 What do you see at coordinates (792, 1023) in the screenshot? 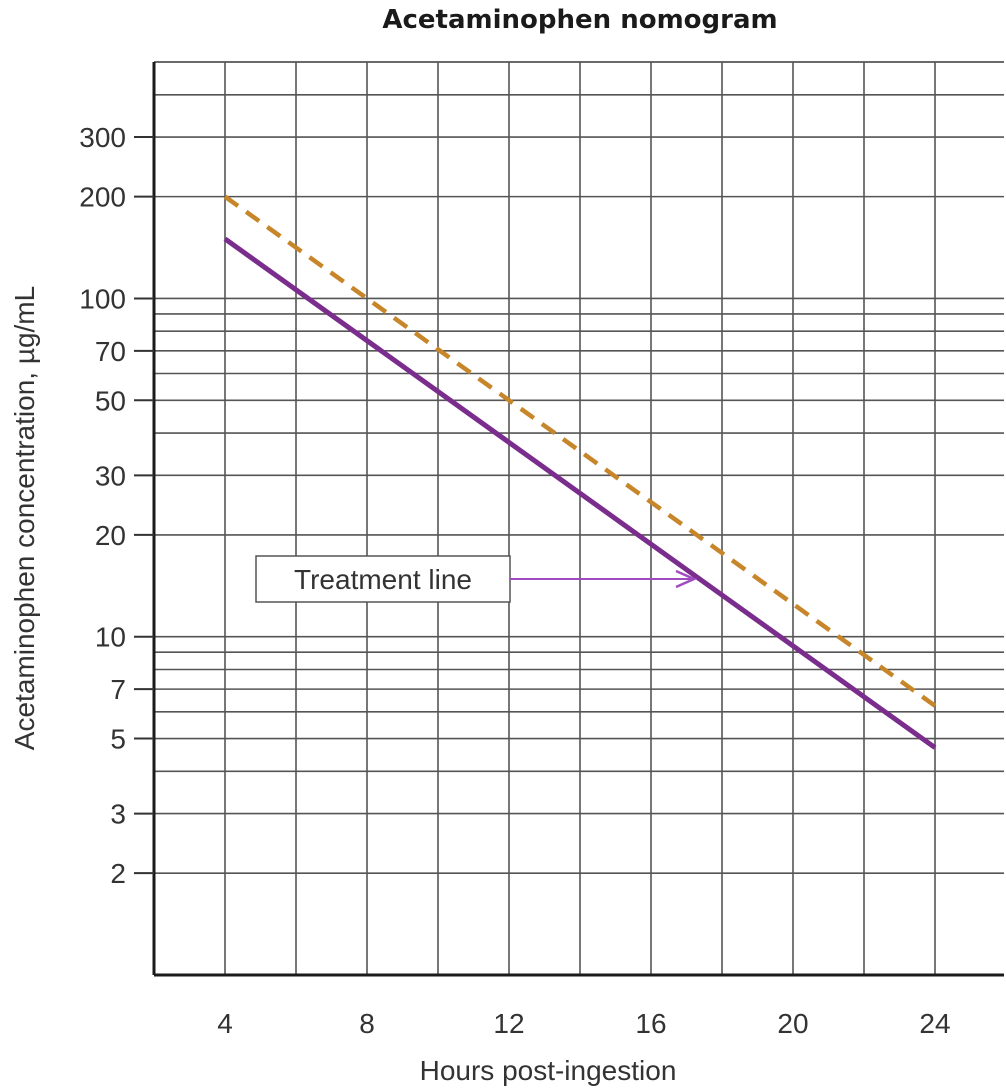
I see `x-tick-label: 20` at bounding box center [792, 1023].